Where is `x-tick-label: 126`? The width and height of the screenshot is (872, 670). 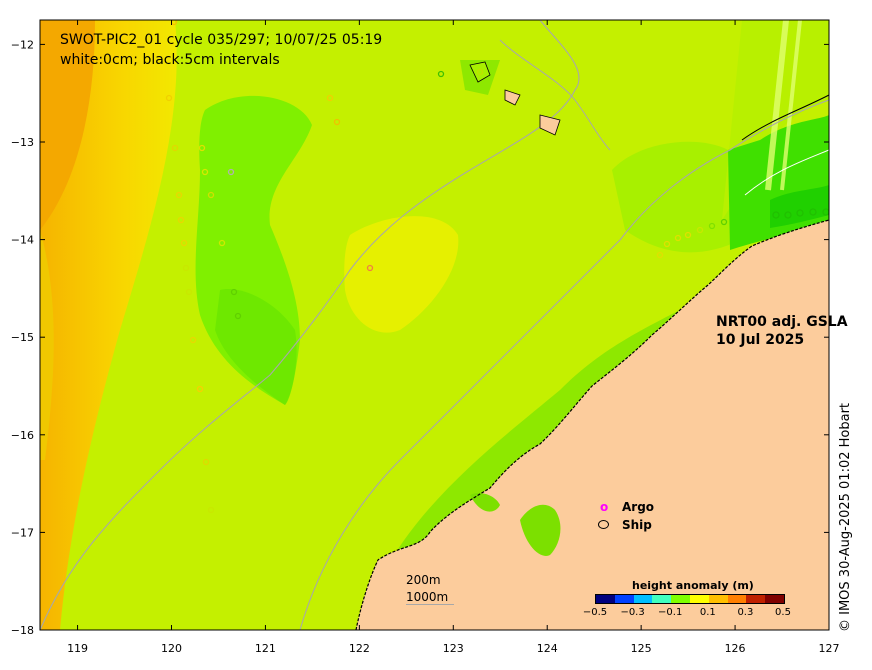
x-tick-label: 126 is located at coordinates (735, 648).